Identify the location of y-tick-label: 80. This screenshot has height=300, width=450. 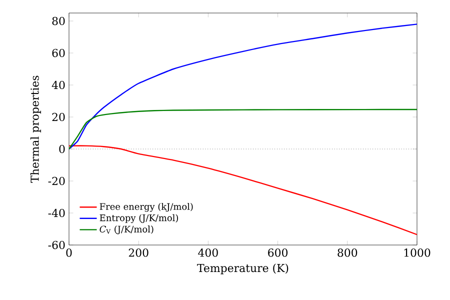
(58, 21).